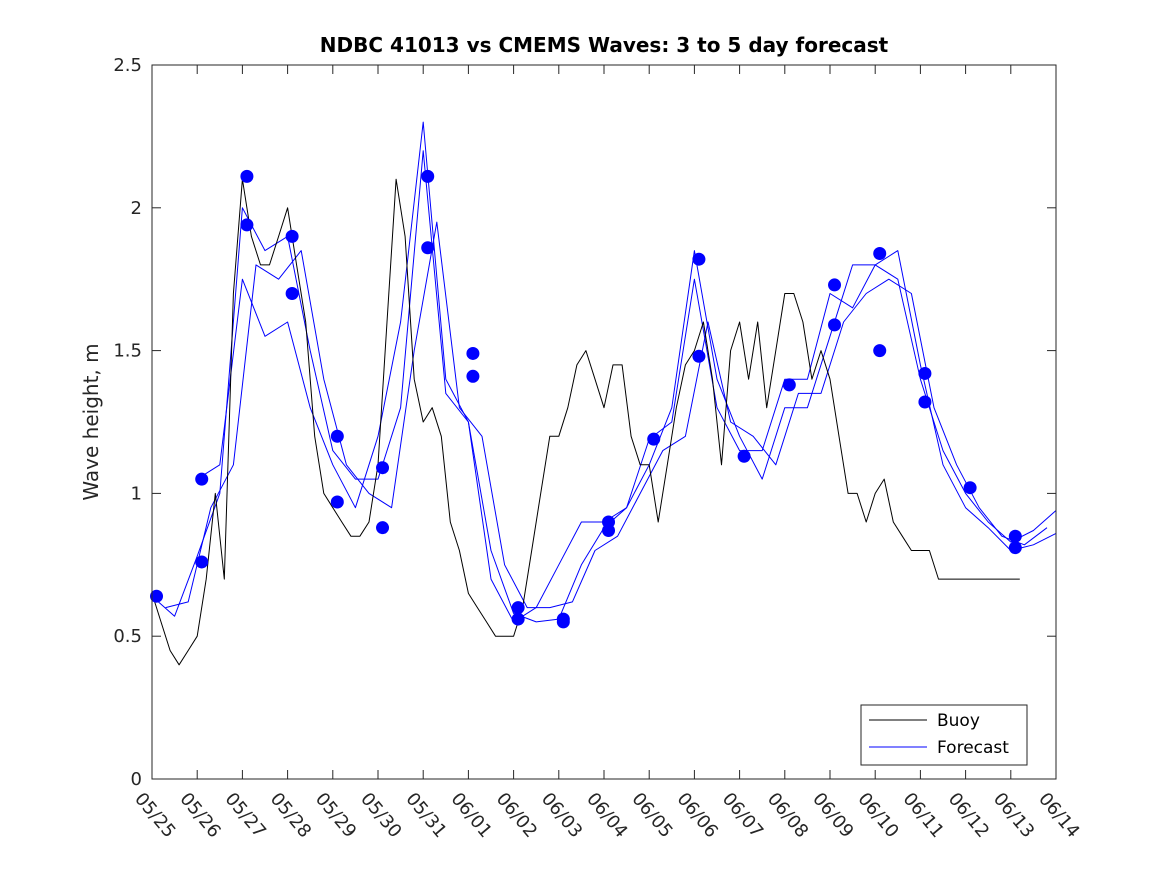 Image resolution: width=1167 pixels, height=875 pixels. Describe the element at coordinates (127, 65) in the screenshot. I see `y-tick-label: 2.5` at that location.